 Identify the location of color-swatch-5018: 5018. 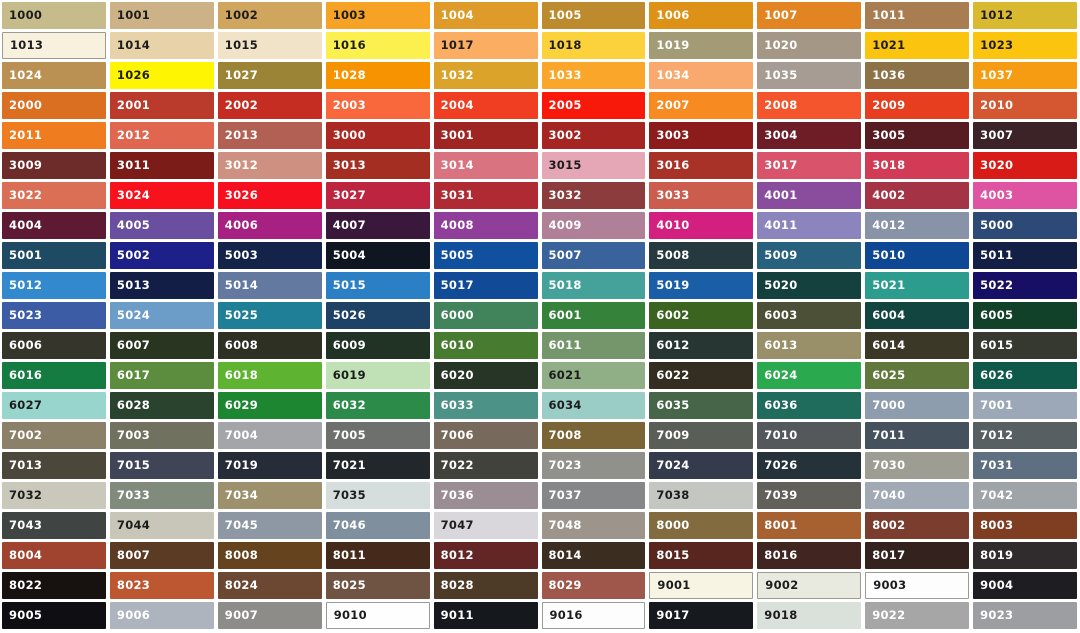
(593, 285).